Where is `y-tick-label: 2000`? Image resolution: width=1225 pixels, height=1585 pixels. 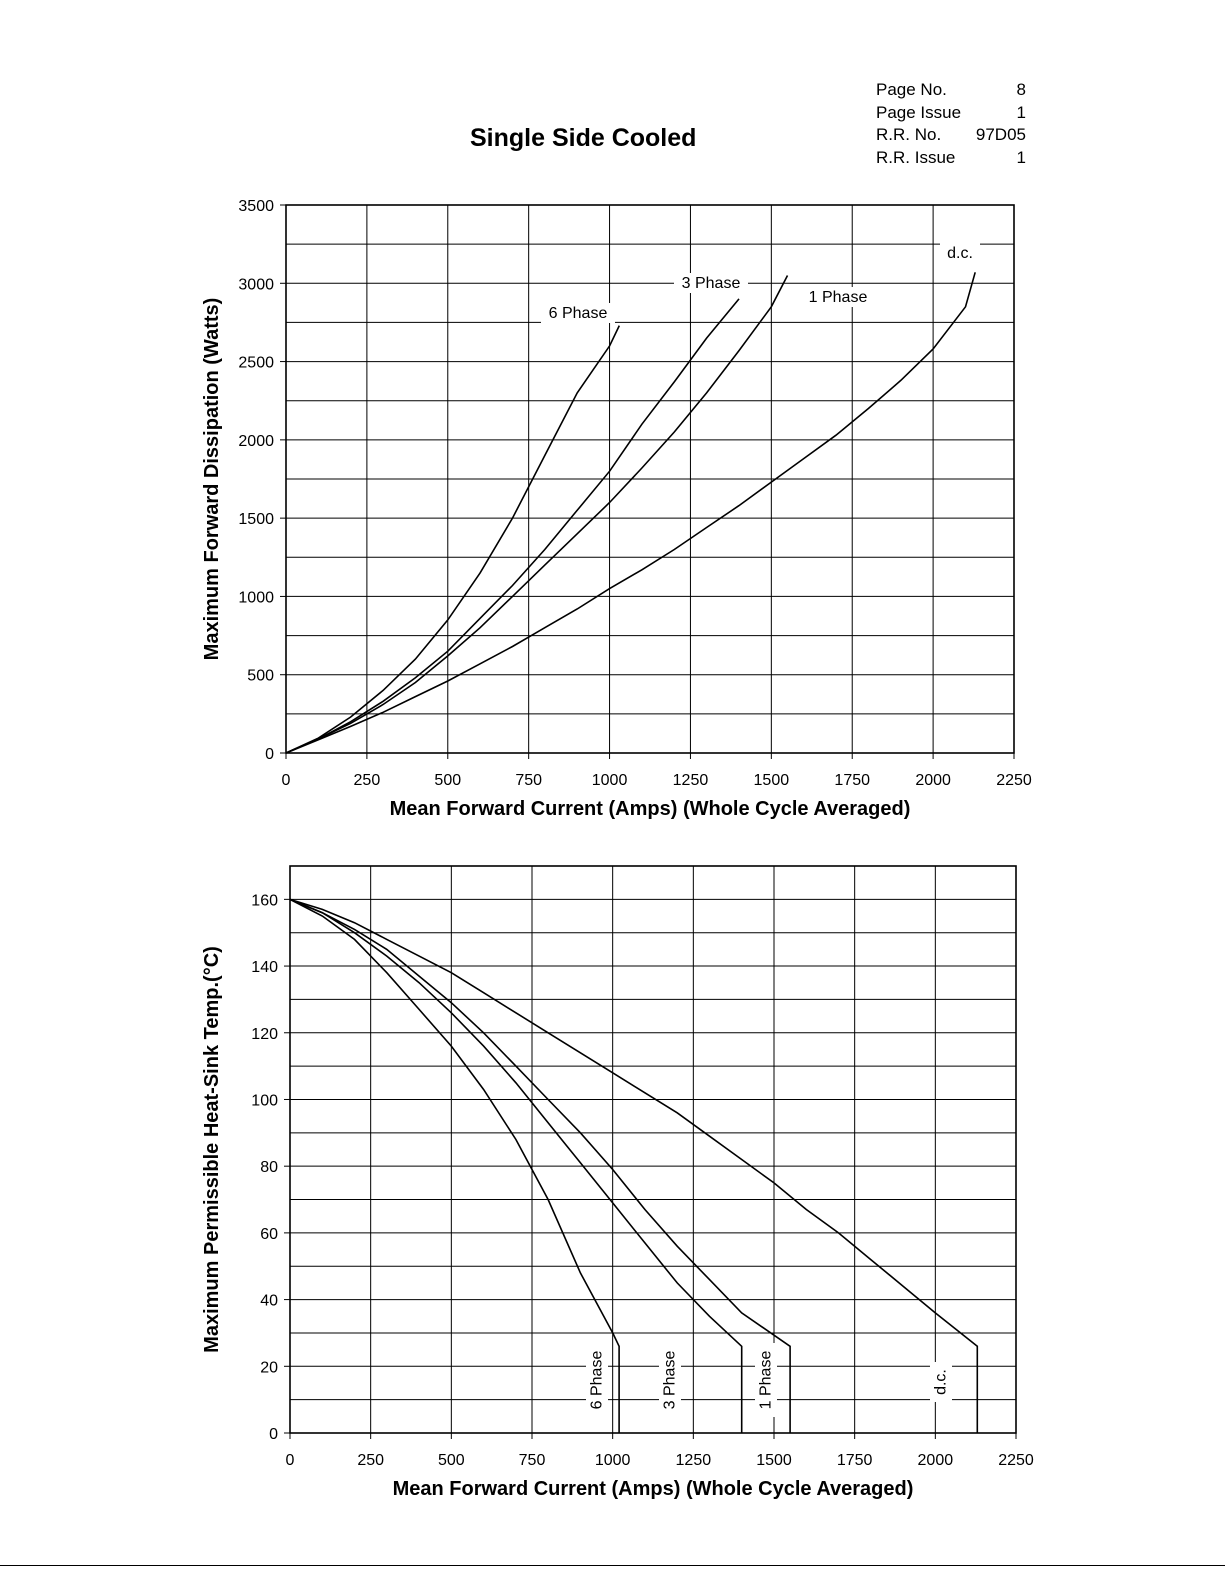
y-tick-label: 2000 is located at coordinates (256, 441).